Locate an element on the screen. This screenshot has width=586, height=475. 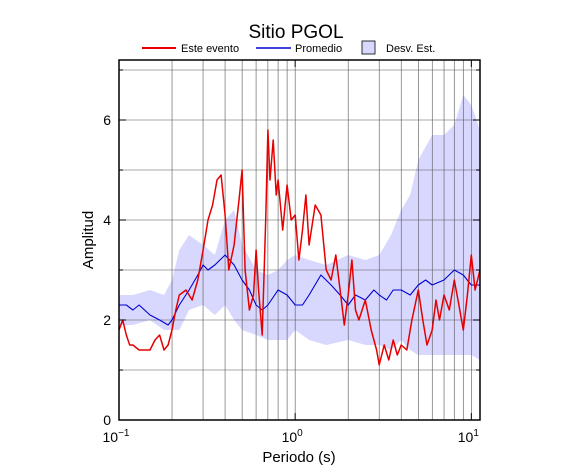
x-axis-label: Periodo (s) is located at coordinates (298, 457).